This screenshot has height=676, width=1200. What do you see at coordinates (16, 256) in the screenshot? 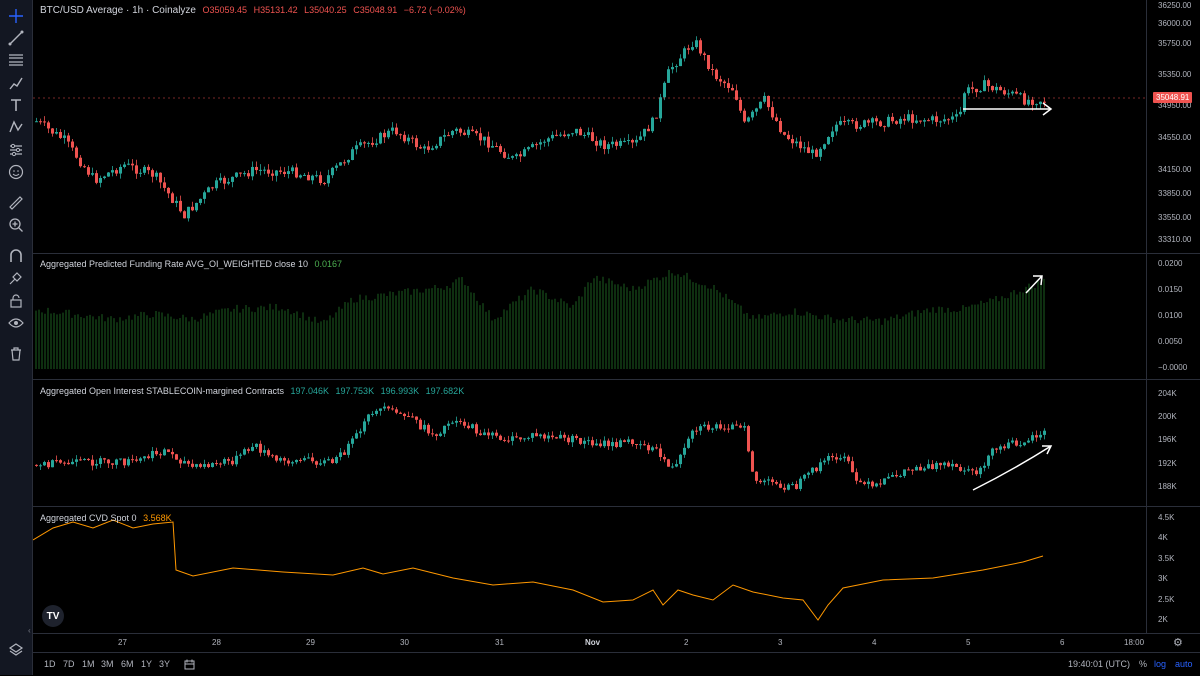
I see `magnet-icon` at bounding box center [16, 256].